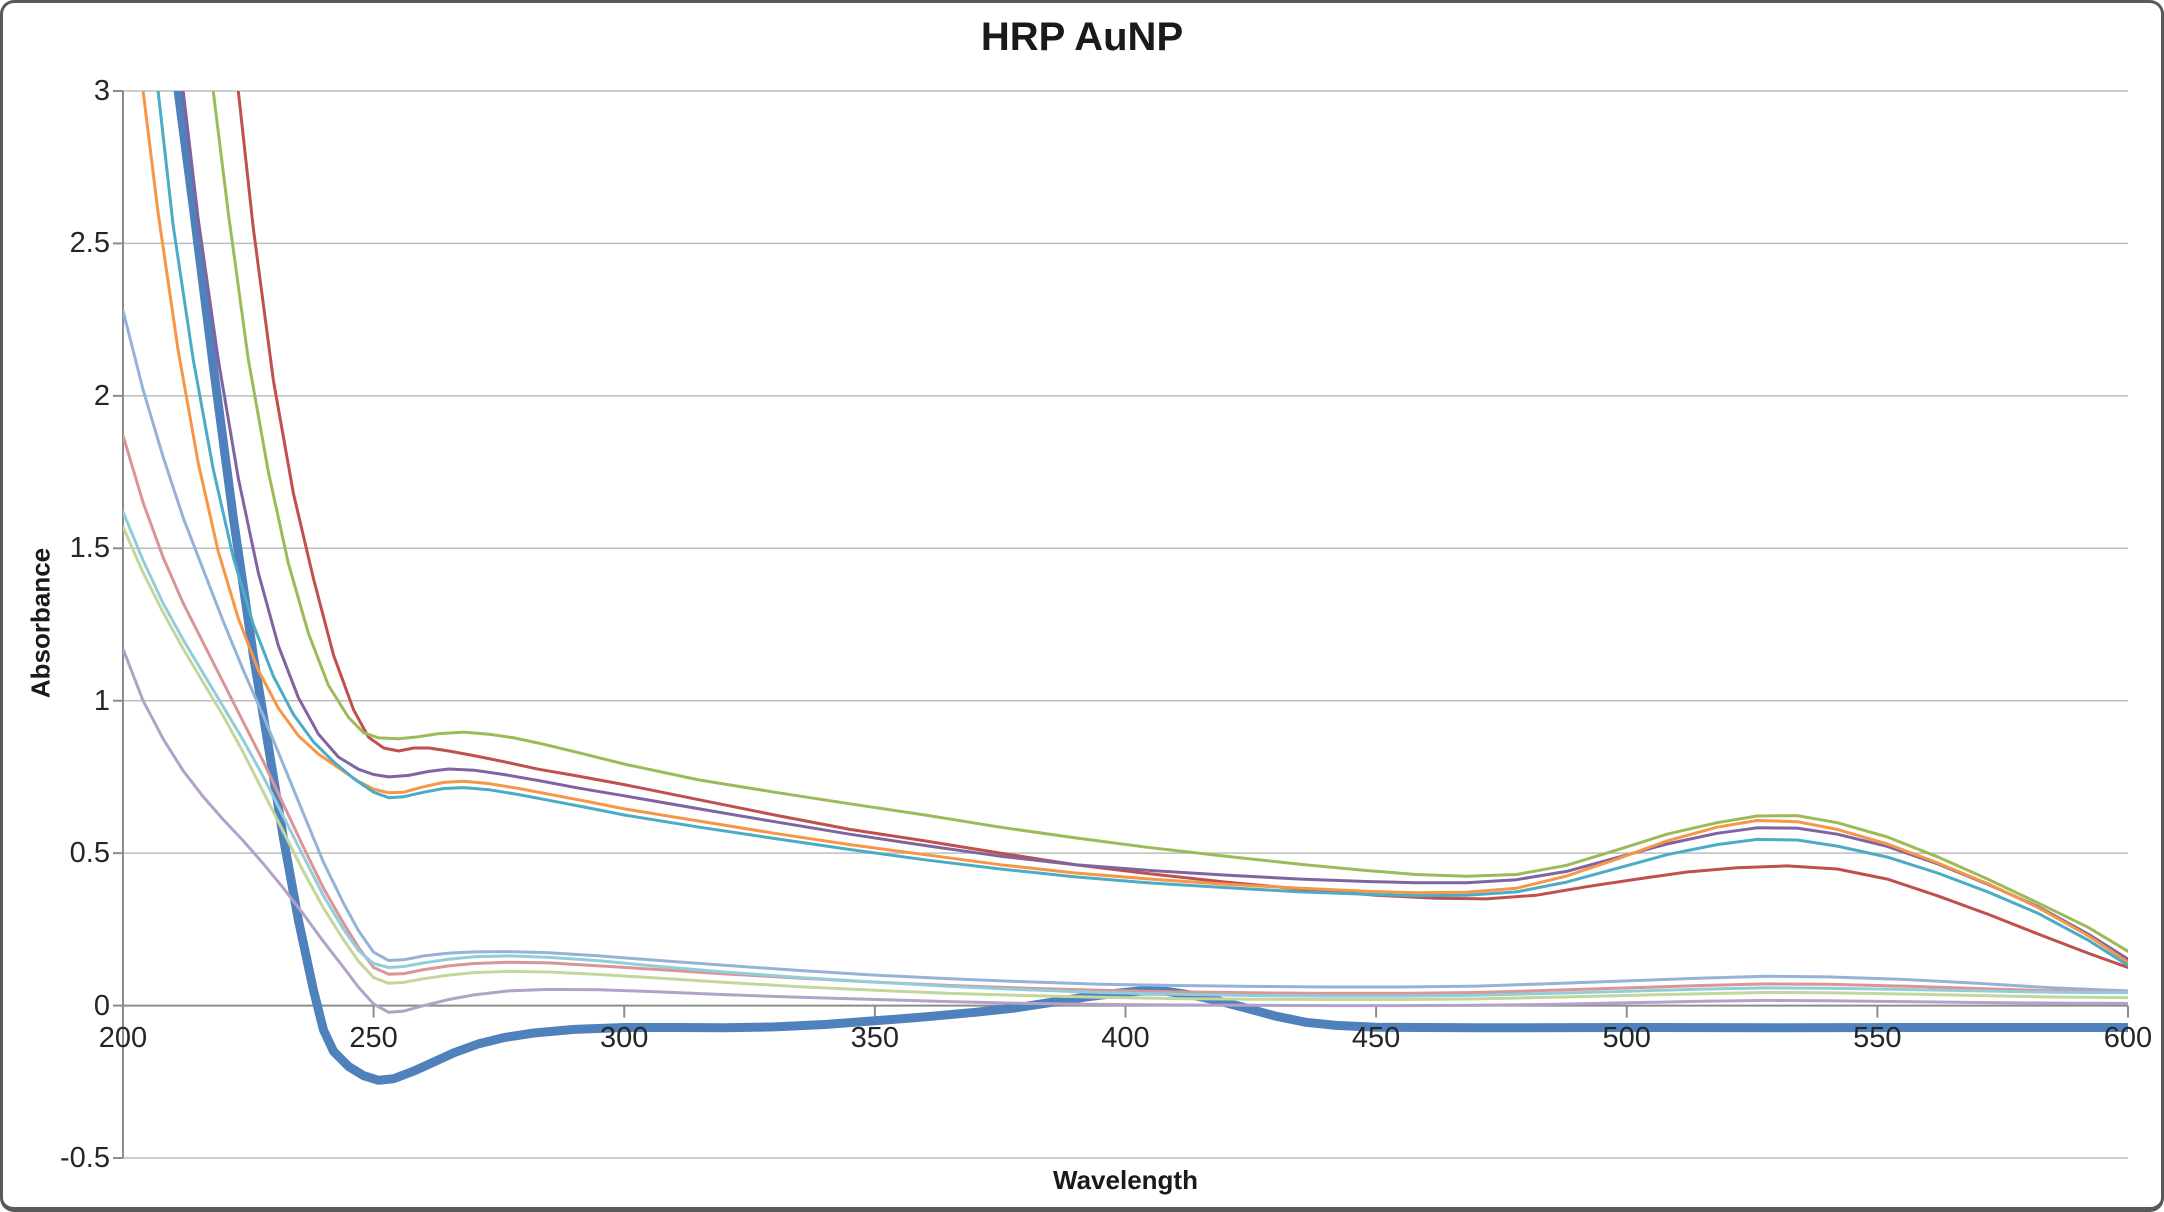 Image resolution: width=2164 pixels, height=1212 pixels. I want to click on y-axis-title: Absorbance, so click(40, 623).